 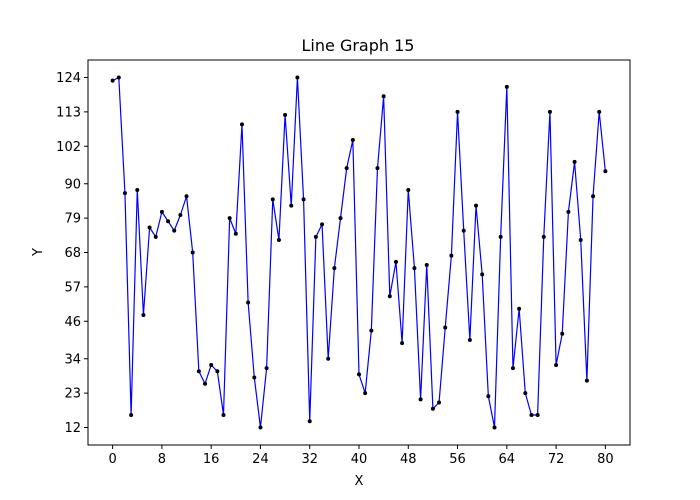 I want to click on y-tick-label: 34, so click(x=72, y=359).